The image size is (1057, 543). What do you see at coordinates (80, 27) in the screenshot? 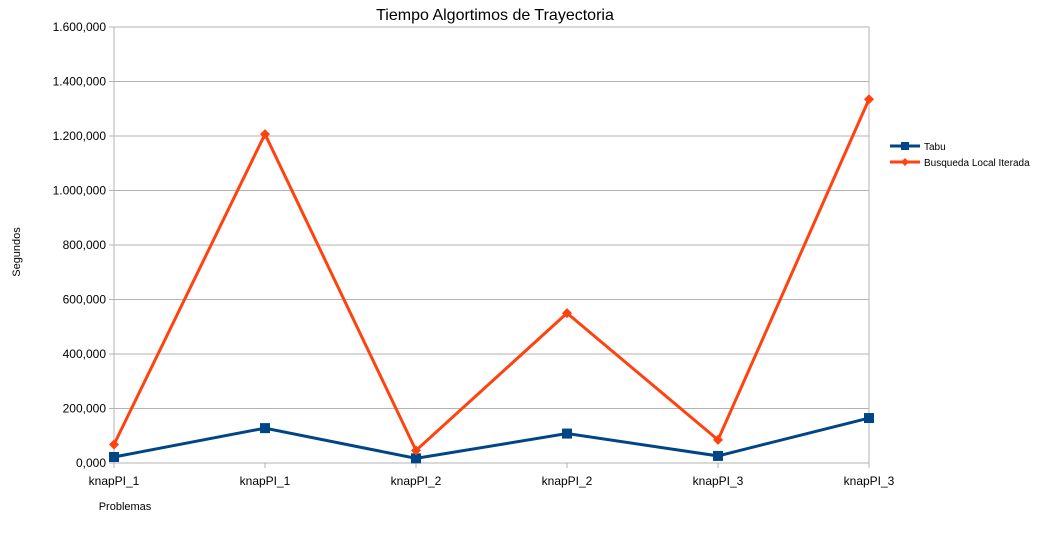
I see `y-tick-label: 1.600,000` at bounding box center [80, 27].